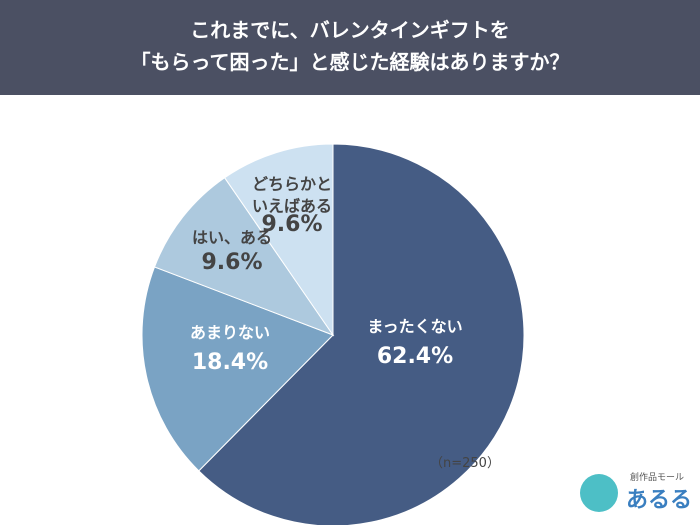 This screenshot has height=525, width=700. Describe the element at coordinates (465, 463) in the screenshot. I see `annotation: （n=250）` at that location.